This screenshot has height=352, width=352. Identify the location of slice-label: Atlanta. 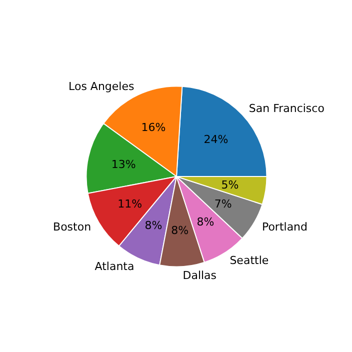
(114, 266).